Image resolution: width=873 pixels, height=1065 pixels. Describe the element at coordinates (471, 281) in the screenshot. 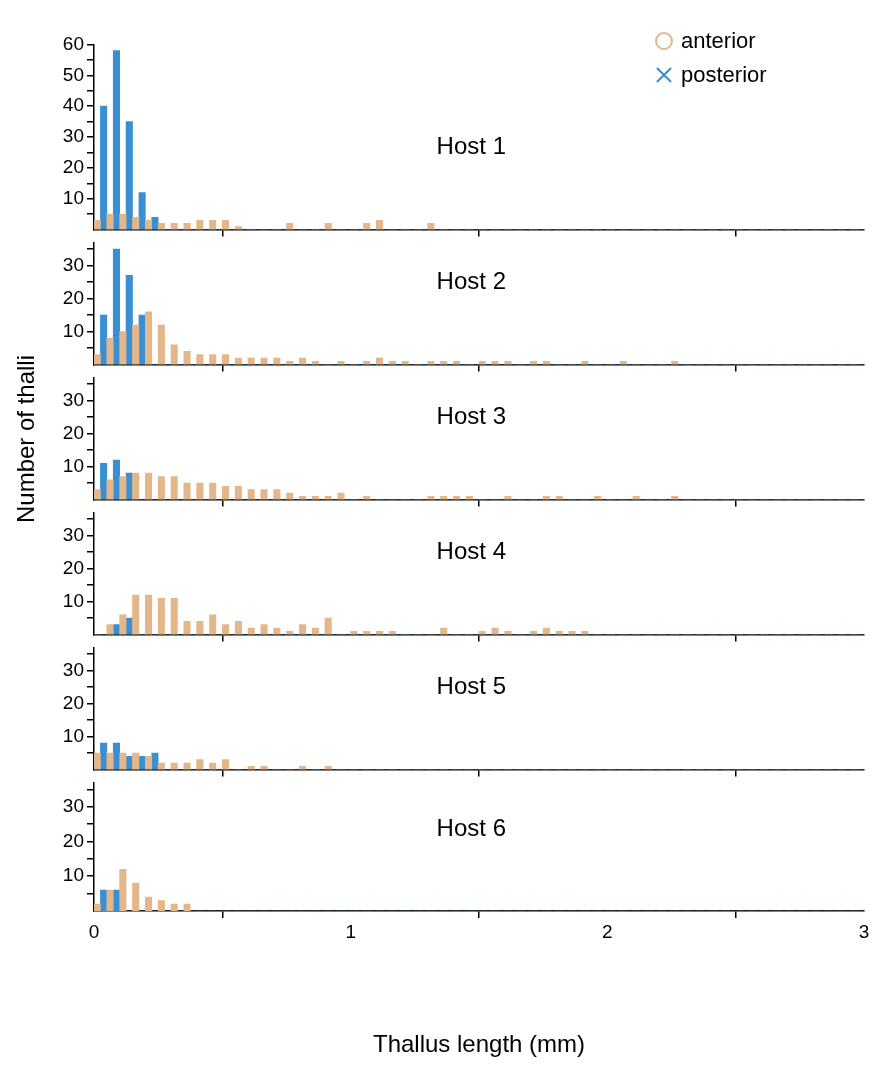

I see `text: Host 2` at that location.